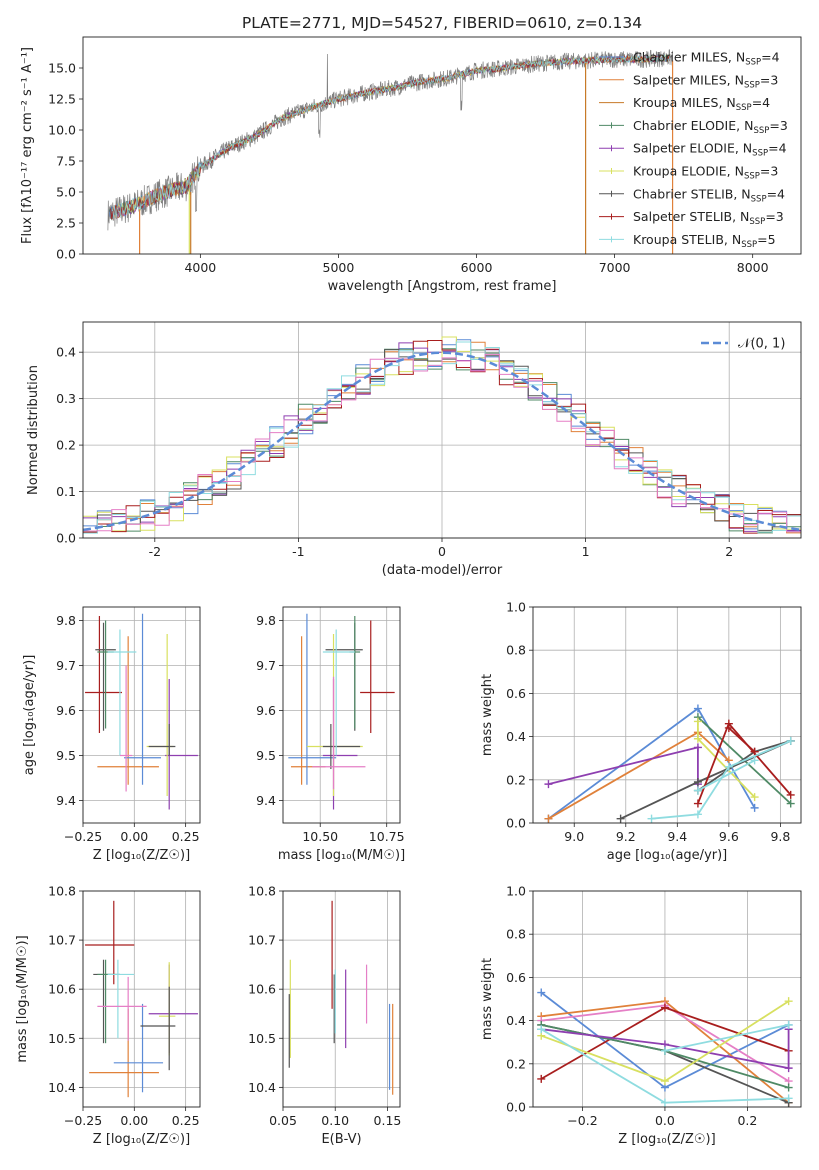 This screenshot has width=819, height=1170. What do you see at coordinates (693, 125) in the screenshot?
I see `legend-entry-name: Chabrier ELODIE, N` at bounding box center [693, 125].